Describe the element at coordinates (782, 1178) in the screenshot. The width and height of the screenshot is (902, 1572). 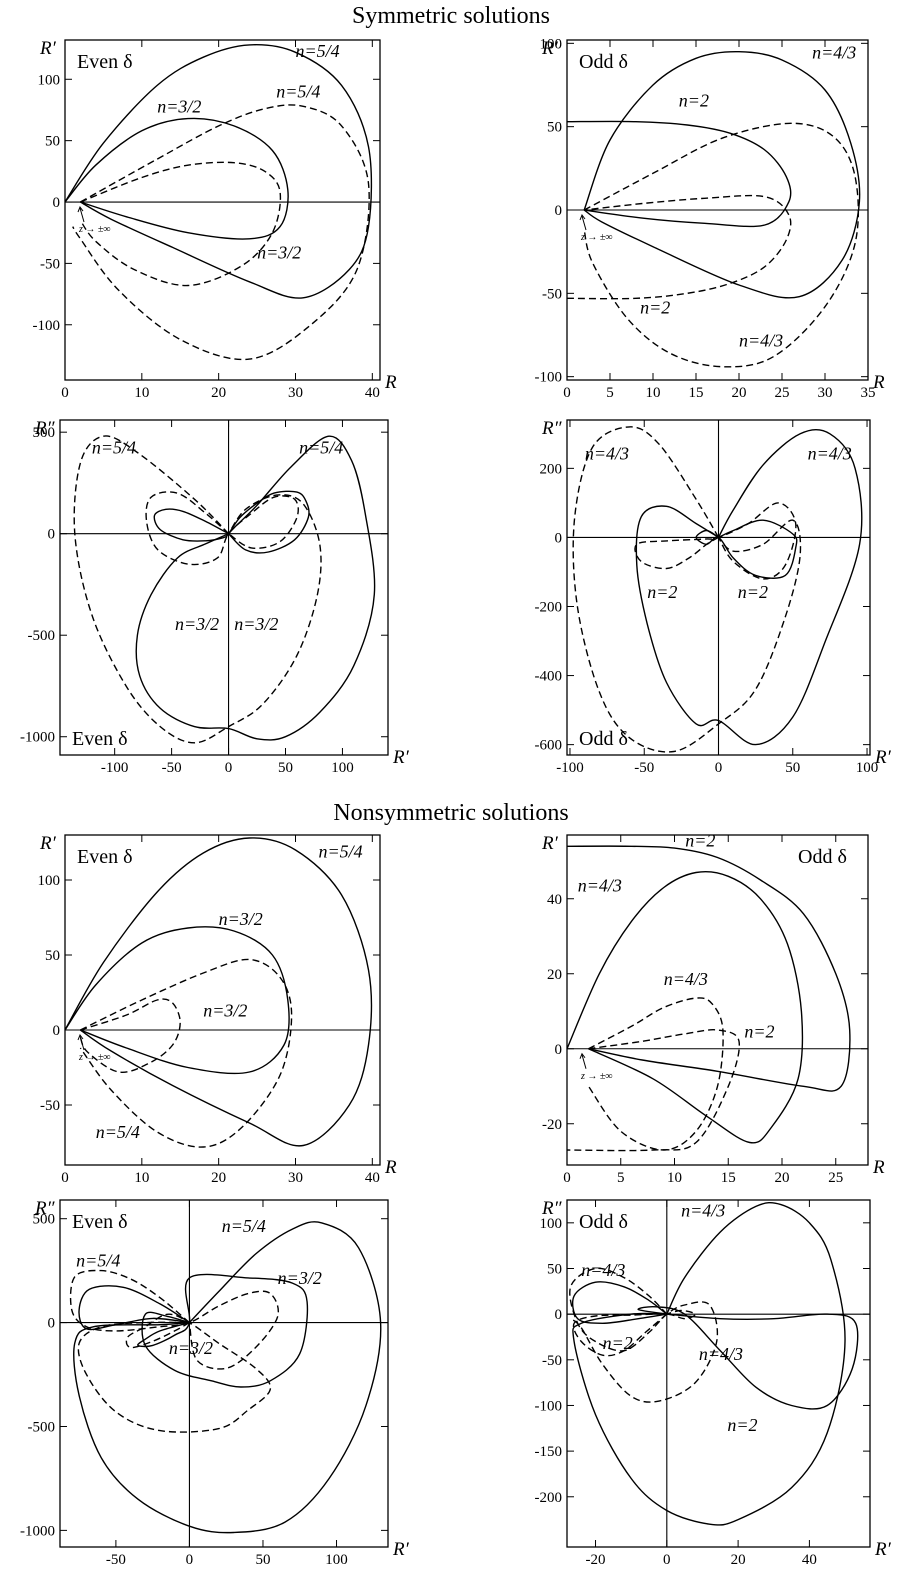
I see `x-tick-label: 20` at that location.